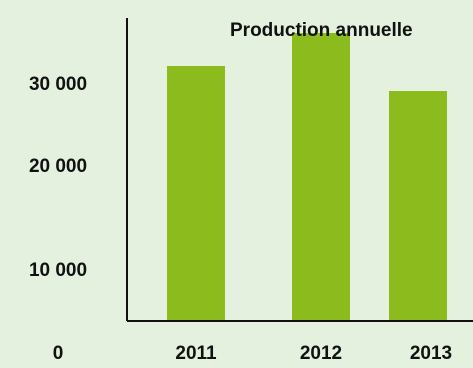 This screenshot has width=473, height=368. Describe the element at coordinates (321, 177) in the screenshot. I see `bar-2012` at that location.